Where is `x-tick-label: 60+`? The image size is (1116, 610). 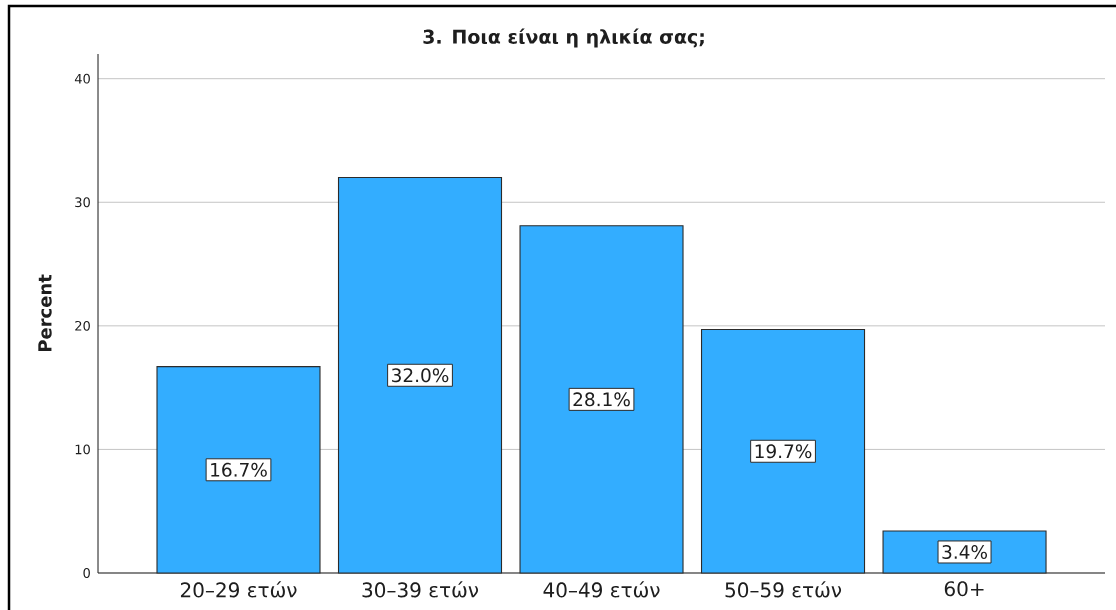
x-tick-label: 60+ is located at coordinates (964, 589).